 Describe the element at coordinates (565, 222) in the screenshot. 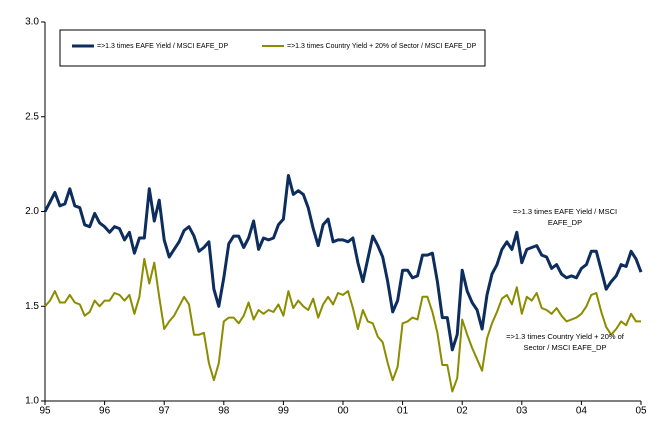

I see `annotation: EAFE_DP` at that location.